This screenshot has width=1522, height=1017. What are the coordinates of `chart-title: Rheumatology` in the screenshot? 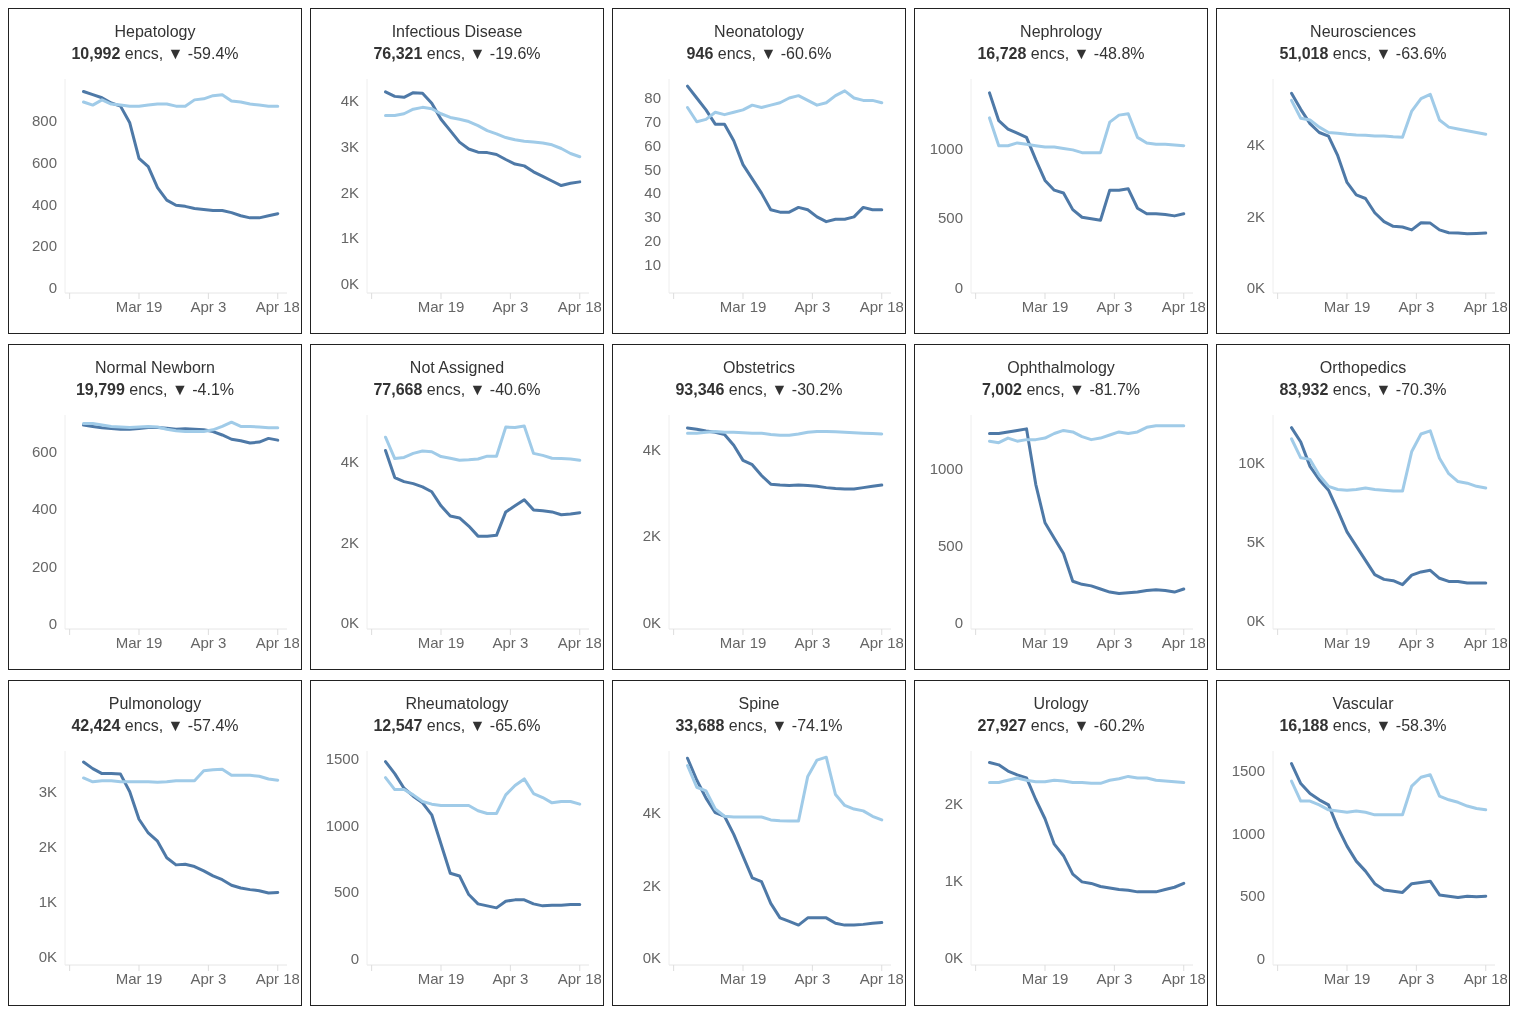 It's located at (457, 704).